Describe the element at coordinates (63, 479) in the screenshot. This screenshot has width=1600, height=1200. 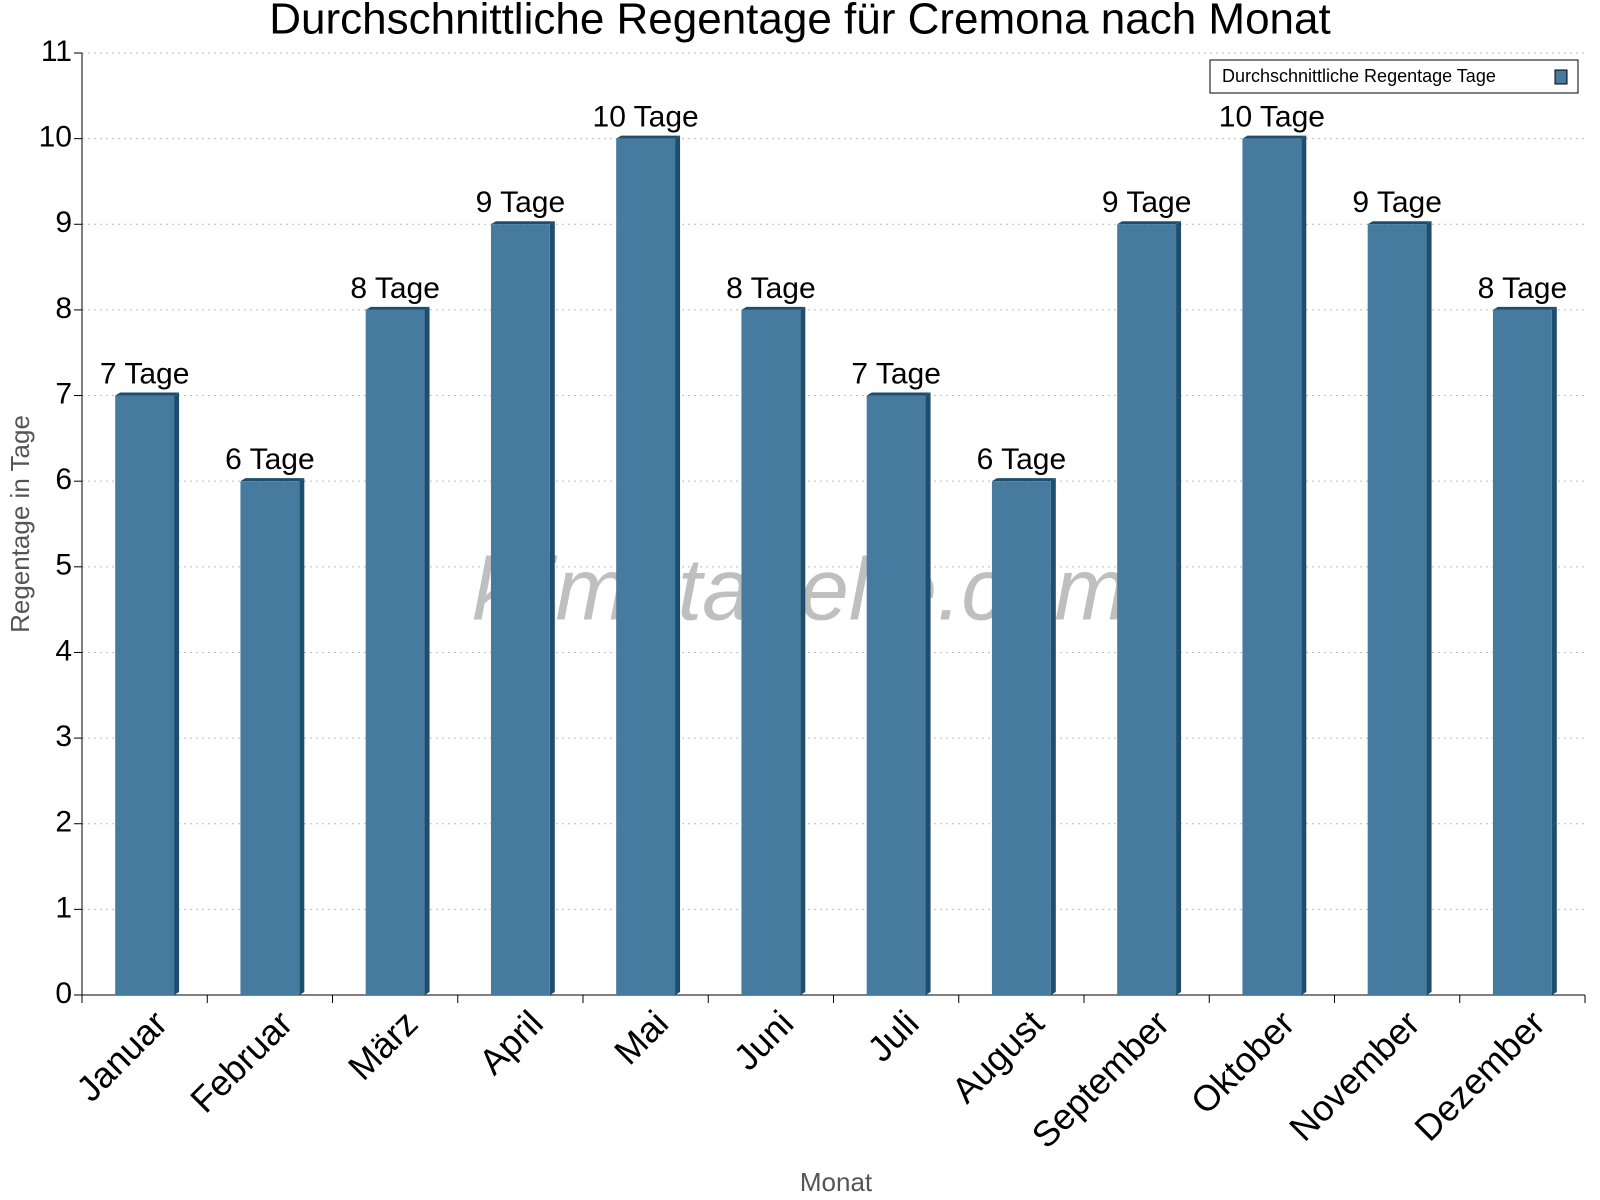
I see `y-tick-label: 6` at that location.